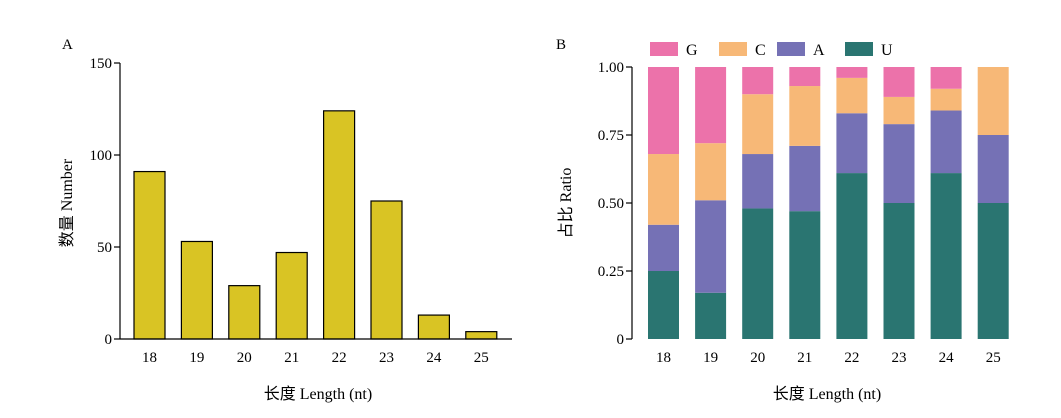 The image size is (1061, 418). What do you see at coordinates (805, 77) in the screenshot?
I see `bar-21-G` at bounding box center [805, 77].